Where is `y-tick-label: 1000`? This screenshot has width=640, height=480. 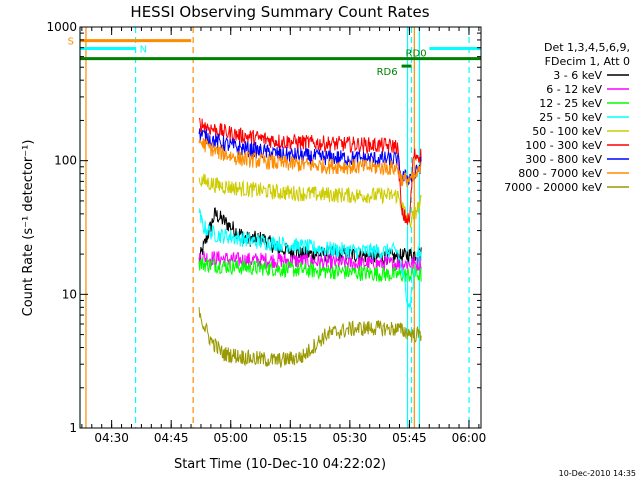 y-tick-label: 1000 is located at coordinates (61, 27).